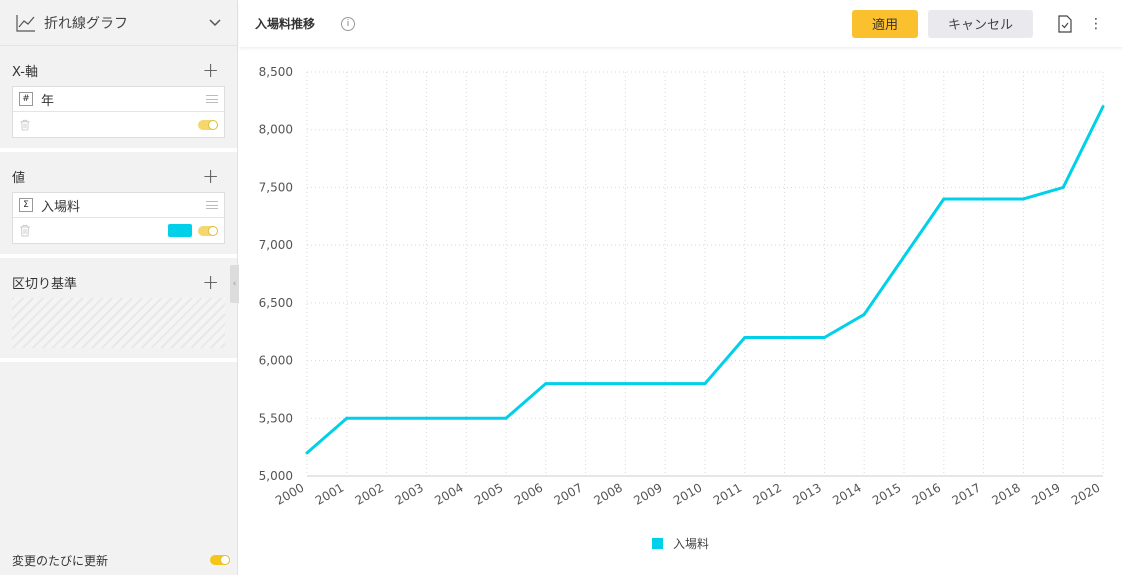  I want to click on legend-swatch, so click(657, 543).